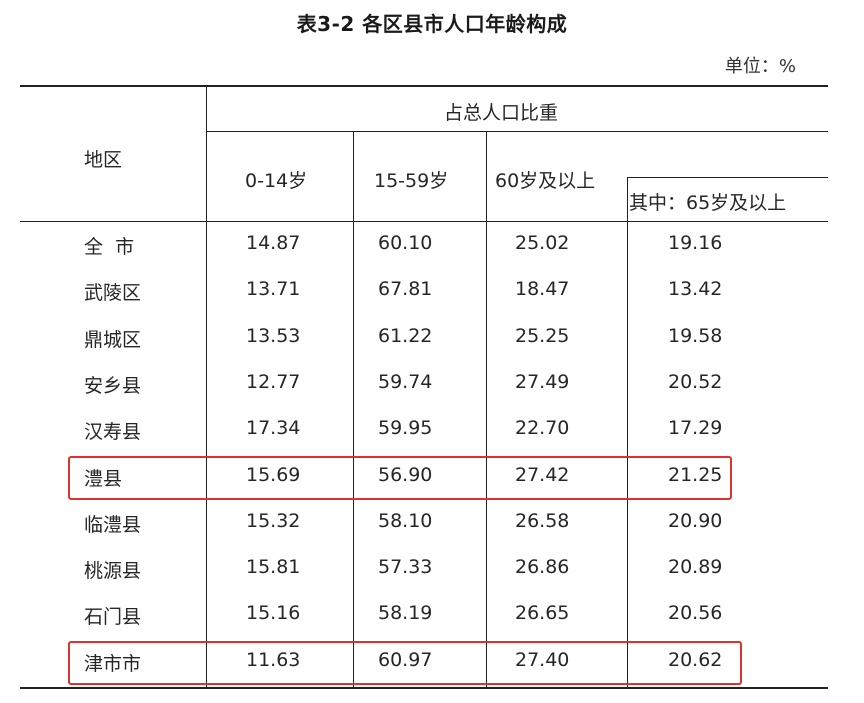 The image size is (864, 703). What do you see at coordinates (695, 428) in the screenshot?
I see `row-value-col4: 17.29` at bounding box center [695, 428].